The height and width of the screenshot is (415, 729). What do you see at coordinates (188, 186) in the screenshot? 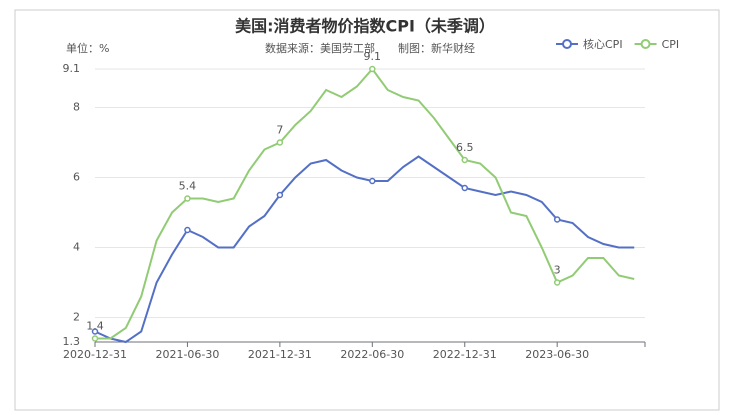
I see `data-label: 5.4` at bounding box center [188, 186].